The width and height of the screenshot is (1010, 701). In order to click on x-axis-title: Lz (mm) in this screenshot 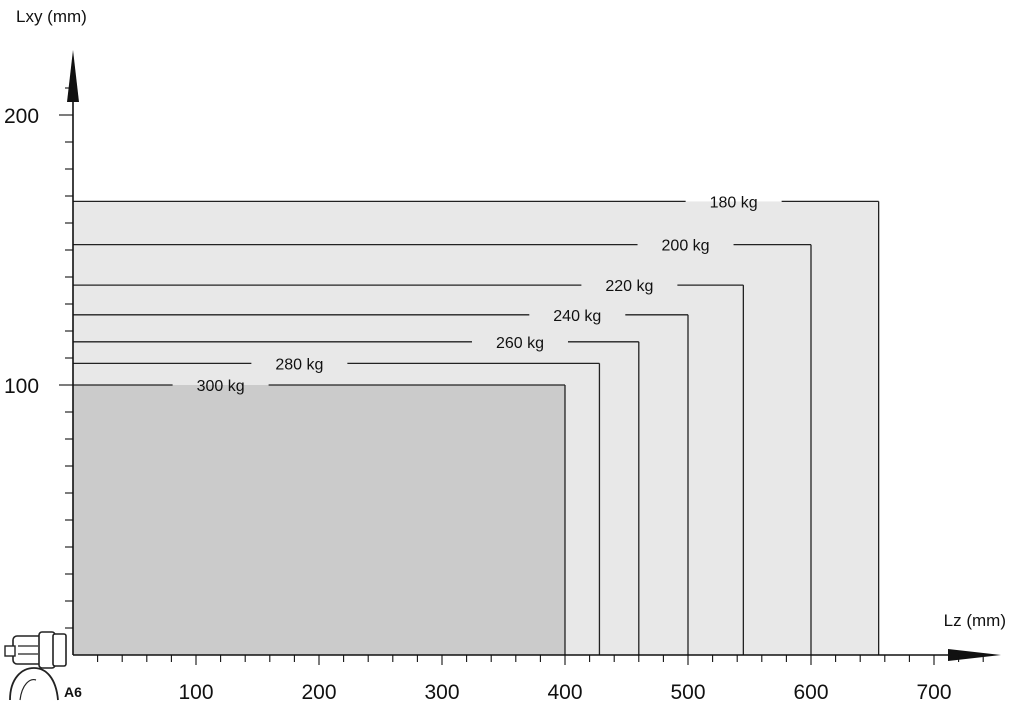, I will do `click(975, 620)`.